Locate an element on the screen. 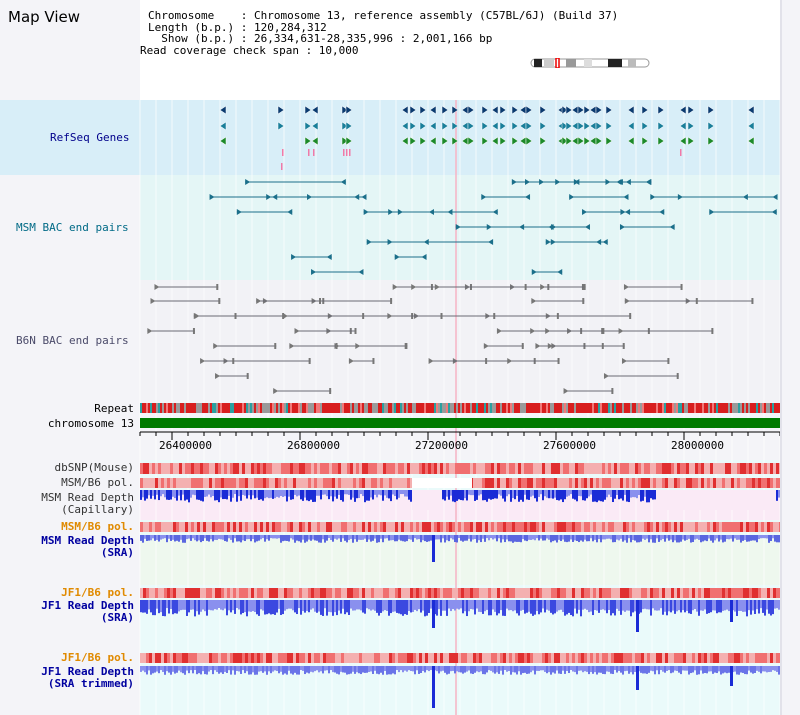 The image size is (800, 715). b6n-bac-end-pairs-label: B6N BAC end pairs is located at coordinates (72, 340).